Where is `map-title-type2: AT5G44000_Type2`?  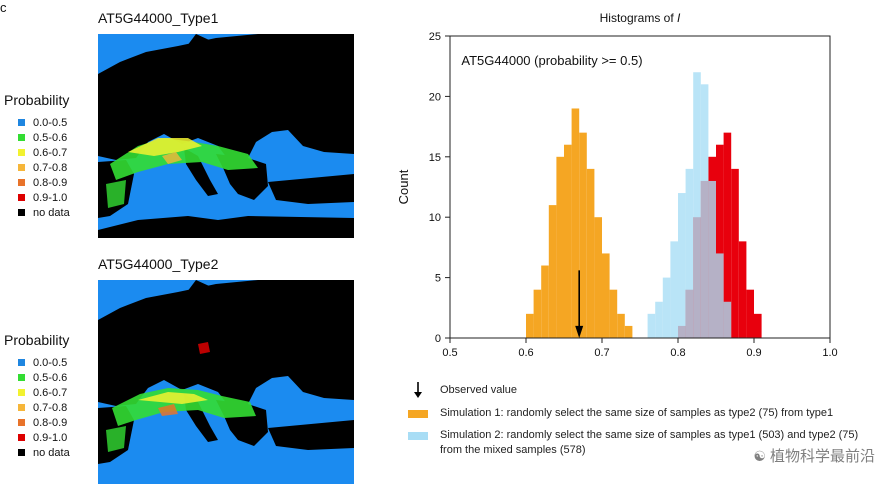 map-title-type2: AT5G44000_Type2 is located at coordinates (158, 264).